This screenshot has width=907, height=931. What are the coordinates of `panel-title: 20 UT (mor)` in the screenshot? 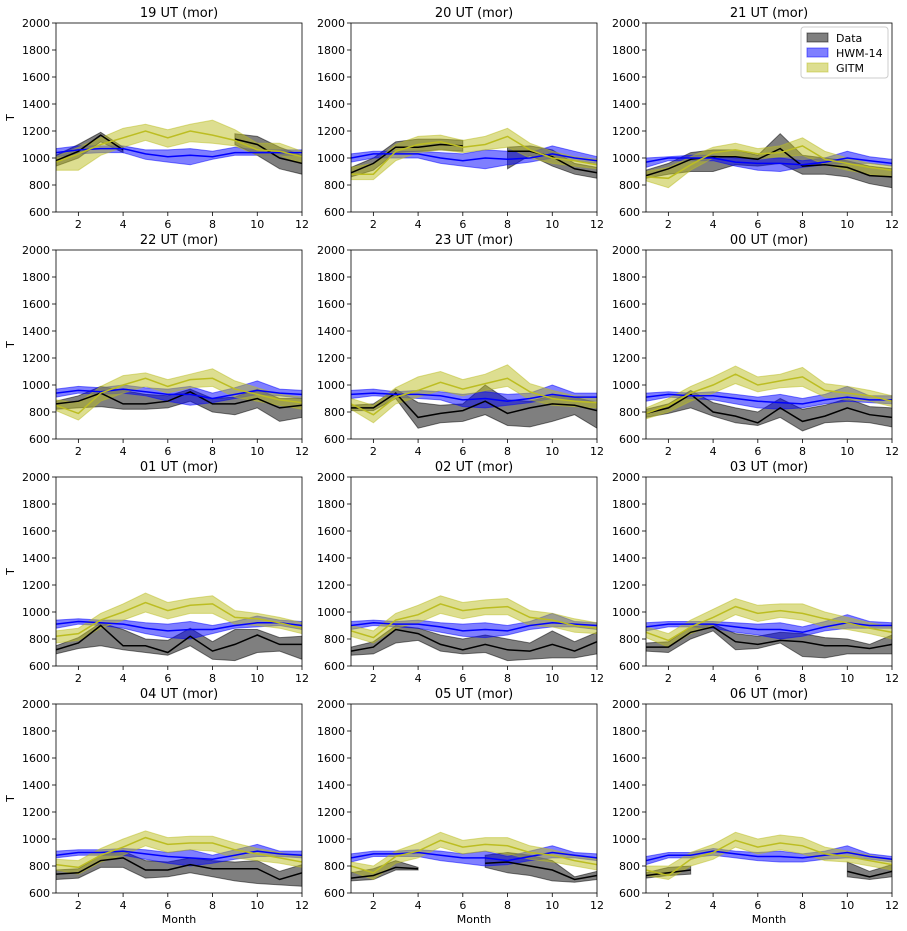 It's located at (474, 13).